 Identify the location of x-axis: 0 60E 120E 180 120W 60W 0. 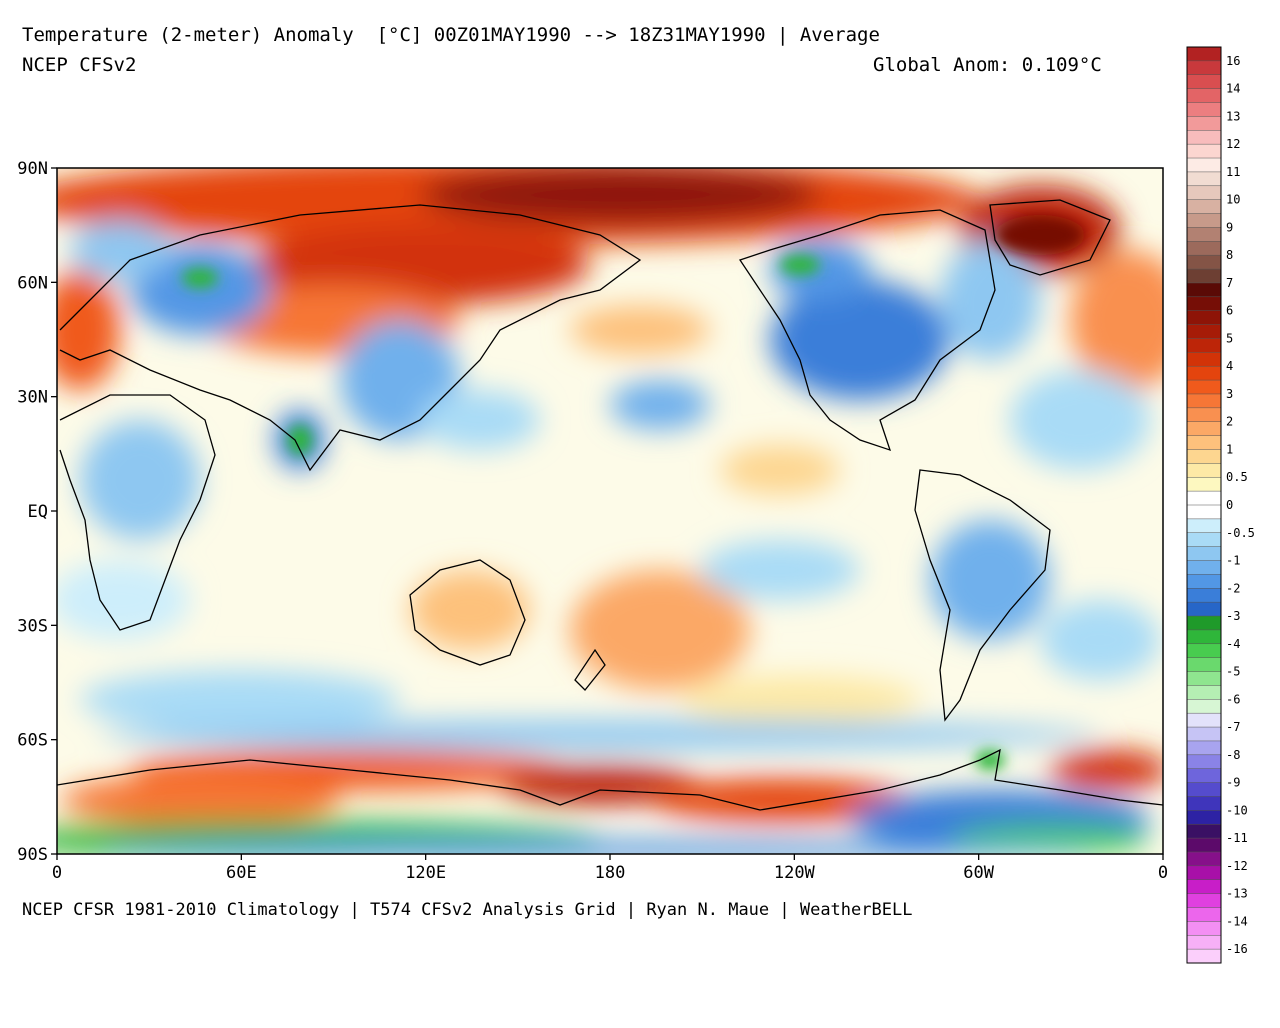
(610, 868).